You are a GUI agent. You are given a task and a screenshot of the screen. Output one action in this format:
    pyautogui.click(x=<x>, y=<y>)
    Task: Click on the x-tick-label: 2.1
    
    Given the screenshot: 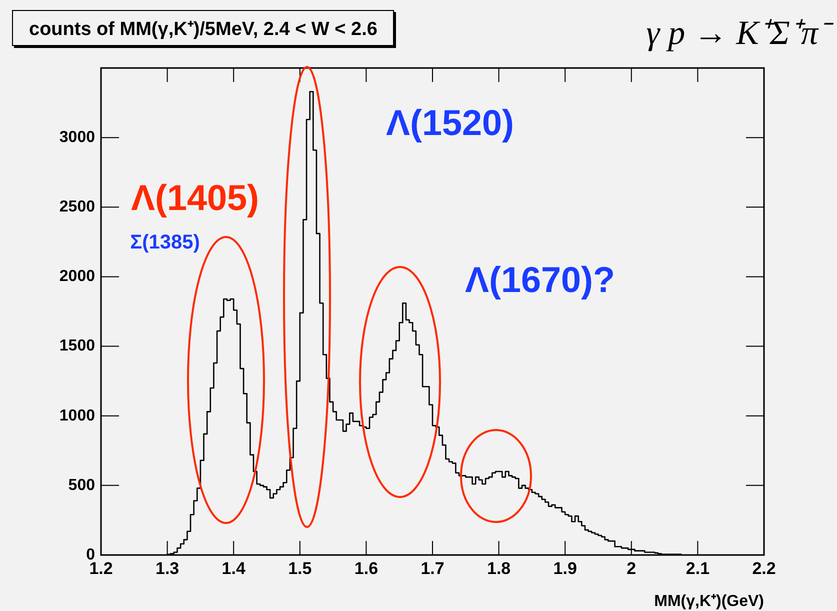 What is the action you would take?
    pyautogui.click(x=698, y=568)
    